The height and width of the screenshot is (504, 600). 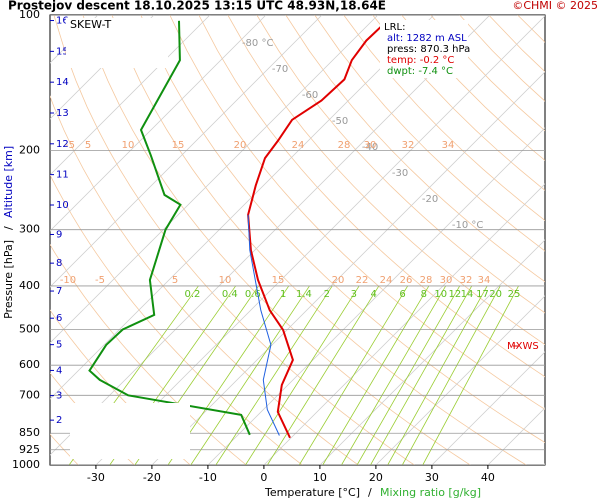 What do you see at coordinates (263, 325) in the screenshot?
I see `profile-line` at bounding box center [263, 325].